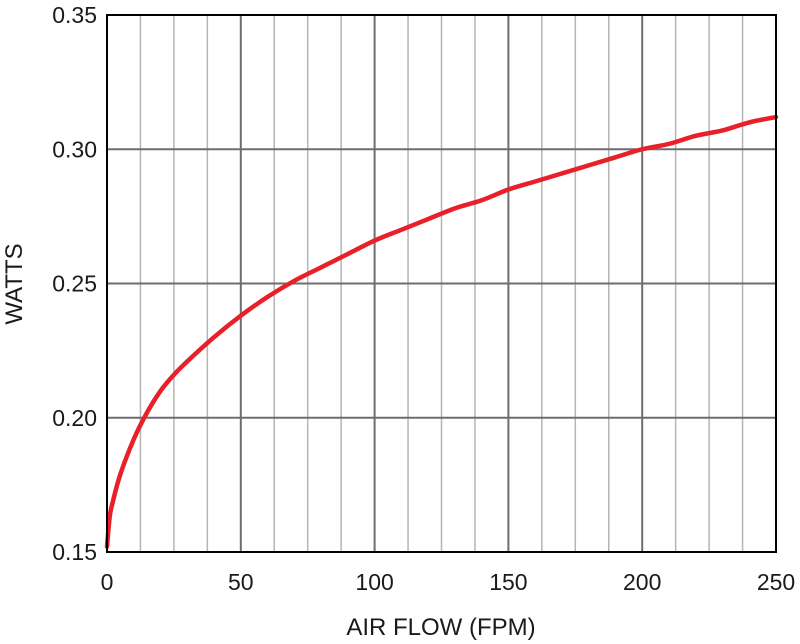 Image resolution: width=800 pixels, height=644 pixels. Describe the element at coordinates (74, 15) in the screenshot. I see `y-tick-label: 0.35` at that location.